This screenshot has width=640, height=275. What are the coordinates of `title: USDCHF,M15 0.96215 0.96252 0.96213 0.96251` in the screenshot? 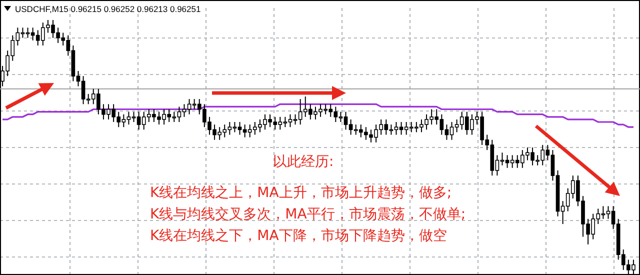 It's located at (102, 9).